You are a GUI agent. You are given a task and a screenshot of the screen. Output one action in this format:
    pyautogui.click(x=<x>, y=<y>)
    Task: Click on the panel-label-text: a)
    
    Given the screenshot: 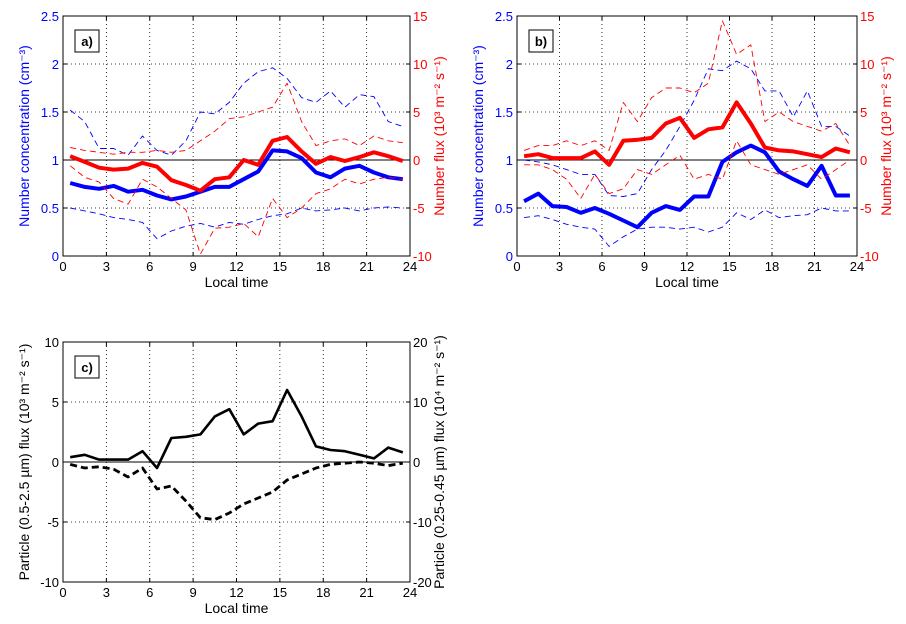 What is the action you would take?
    pyautogui.click(x=87, y=41)
    